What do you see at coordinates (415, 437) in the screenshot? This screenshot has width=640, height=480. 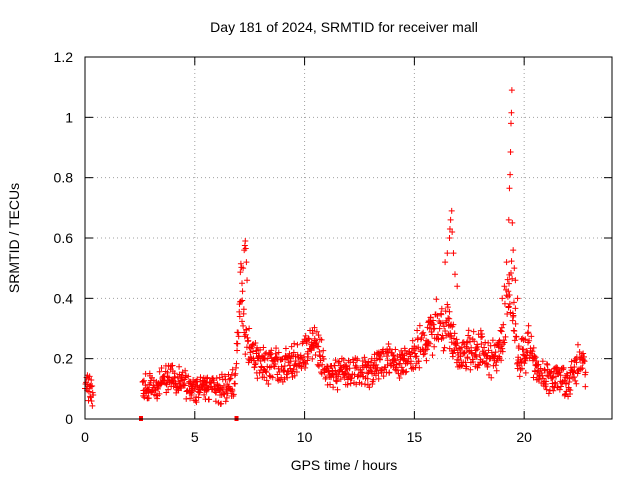 I see `x-tick-label: 15` at bounding box center [415, 437].